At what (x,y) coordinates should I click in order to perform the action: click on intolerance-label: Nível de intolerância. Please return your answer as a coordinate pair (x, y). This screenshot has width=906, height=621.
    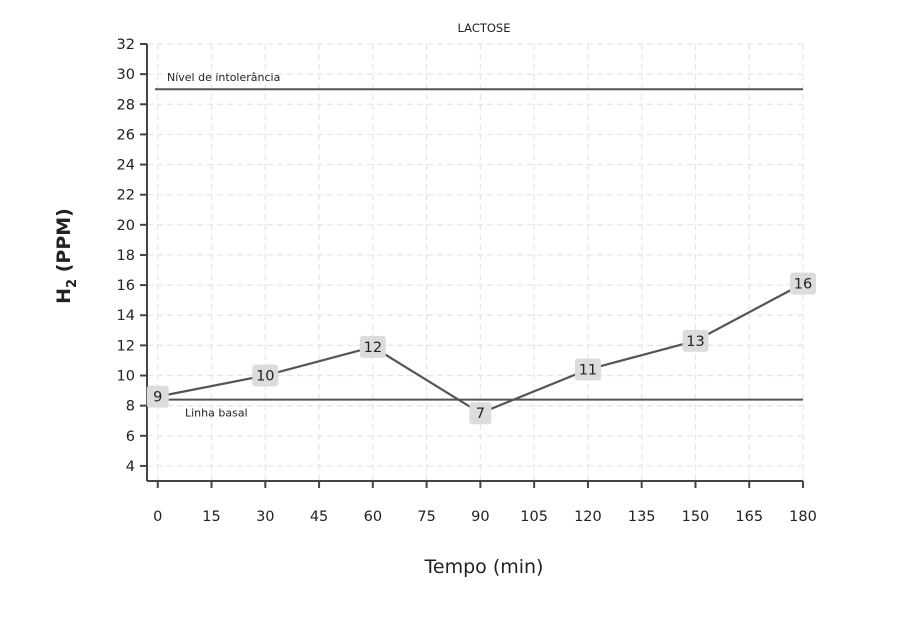
    Looking at the image, I should click on (223, 77).